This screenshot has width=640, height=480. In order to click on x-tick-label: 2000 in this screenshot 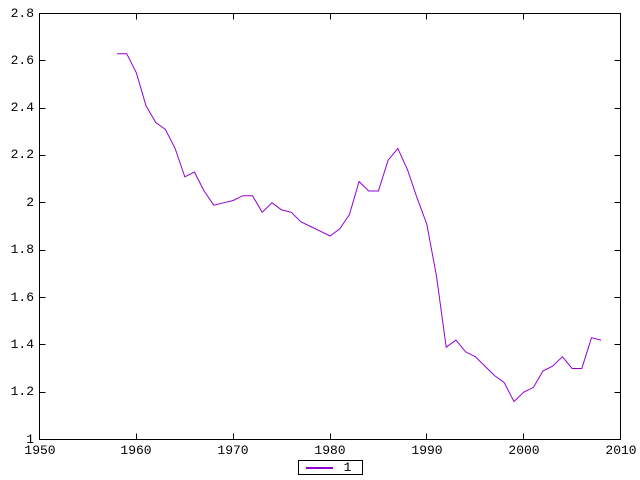, I will do `click(524, 450)`.